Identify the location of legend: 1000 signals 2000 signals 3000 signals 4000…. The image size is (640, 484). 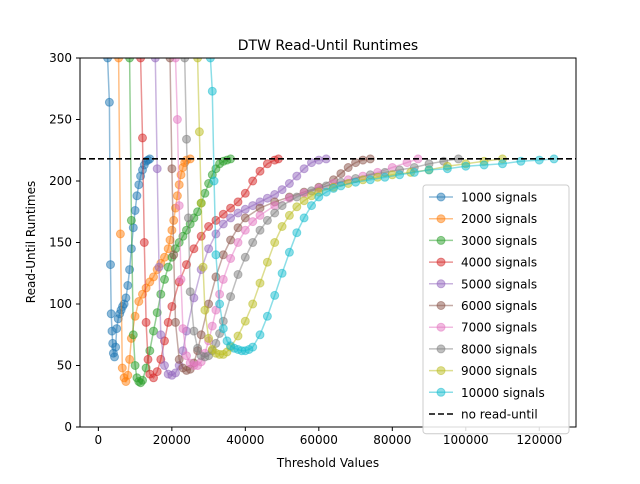
(496, 309).